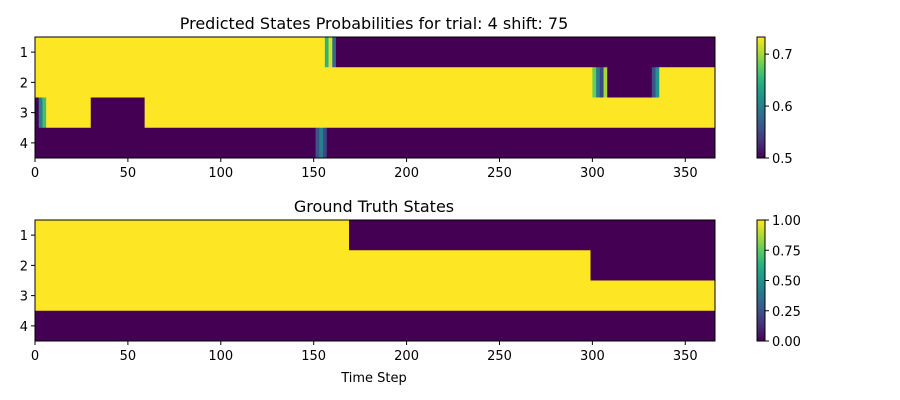 This screenshot has height=400, width=900. I want to click on chart-title: Ground Truth States, so click(374, 206).